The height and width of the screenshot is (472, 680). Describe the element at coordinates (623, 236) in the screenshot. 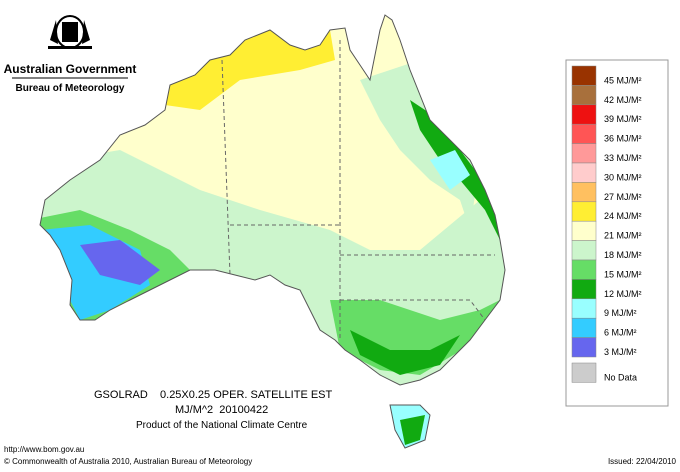

I see `legend-label: 21 MJ/M²` at that location.